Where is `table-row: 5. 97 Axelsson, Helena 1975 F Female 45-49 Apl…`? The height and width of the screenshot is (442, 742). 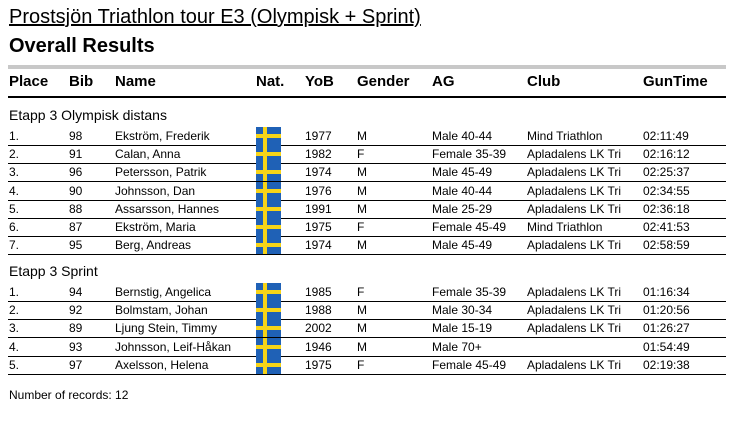
table-row: 5. 97 Axelsson, Helena 1975 F Female 45-49 Apl… is located at coordinates (371, 365).